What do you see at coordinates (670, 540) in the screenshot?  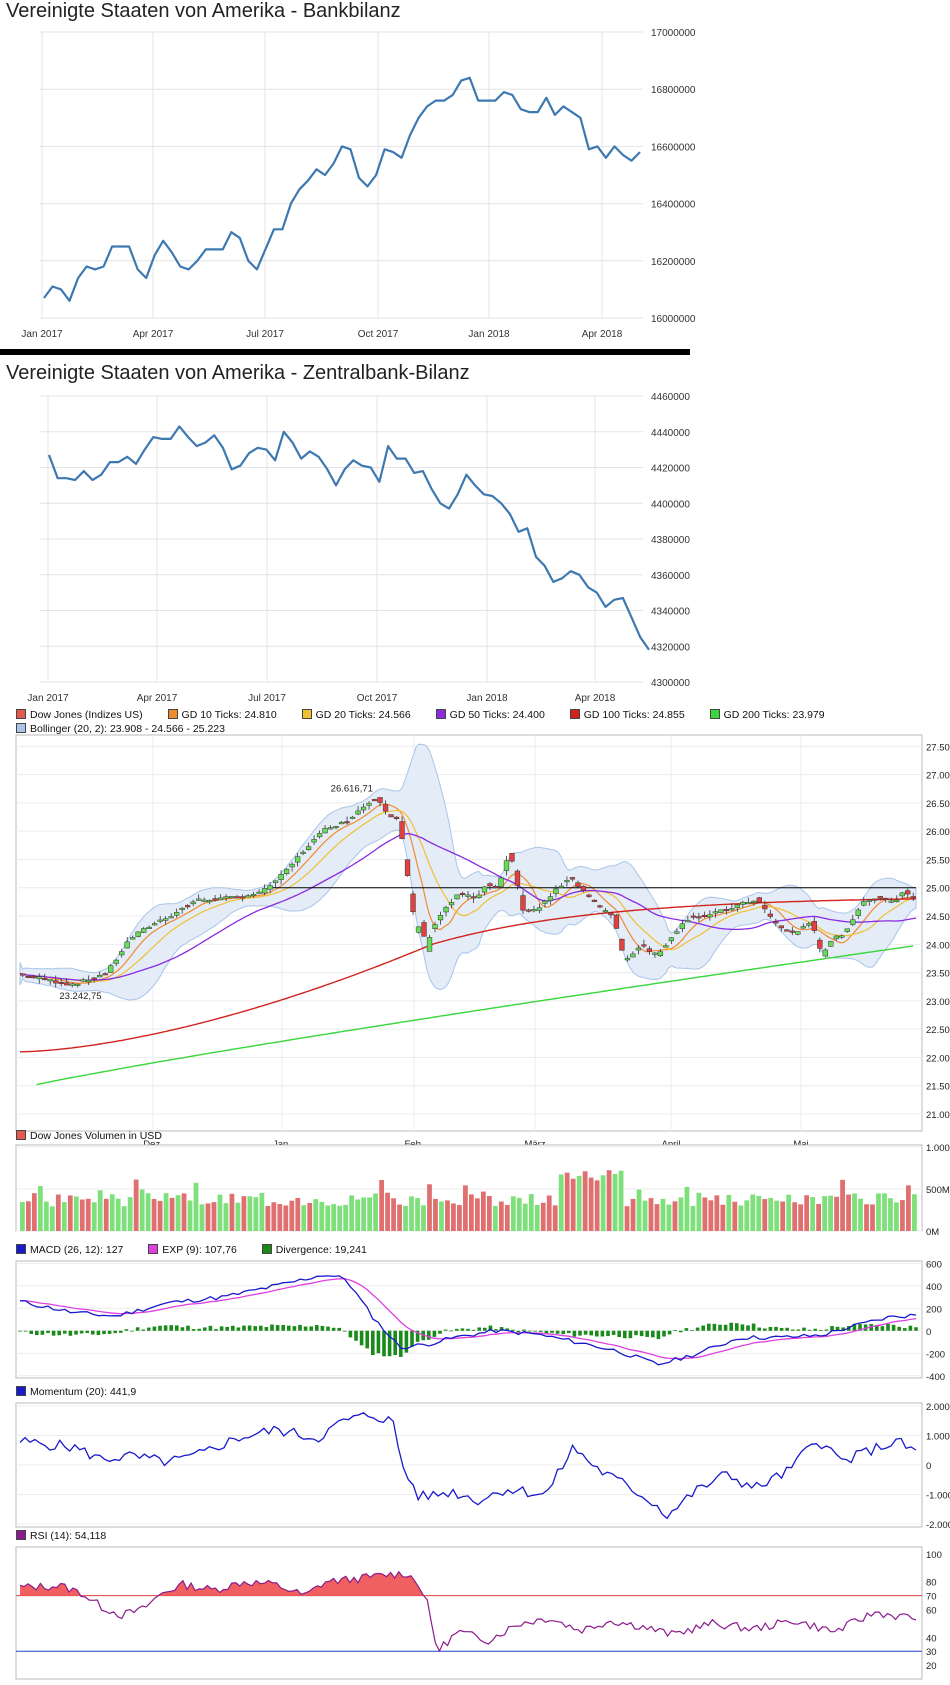 I see `y-tick-label: 4380000` at bounding box center [670, 540].